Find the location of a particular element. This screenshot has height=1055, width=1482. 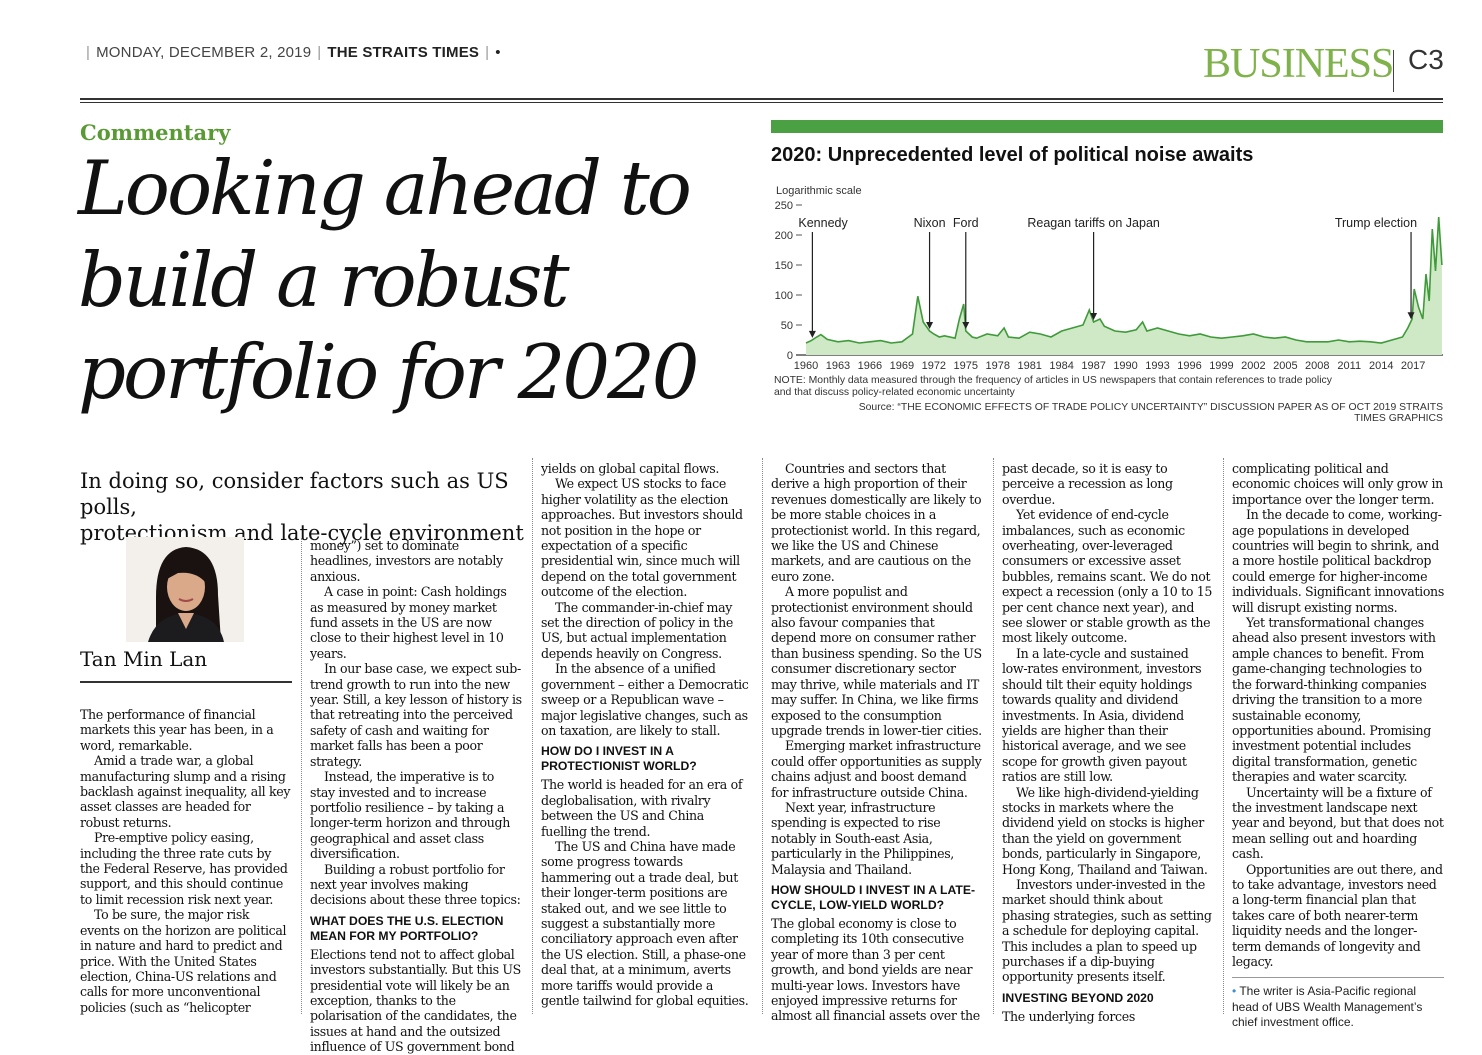

section-name: BUSINESS is located at coordinates (1298, 64).